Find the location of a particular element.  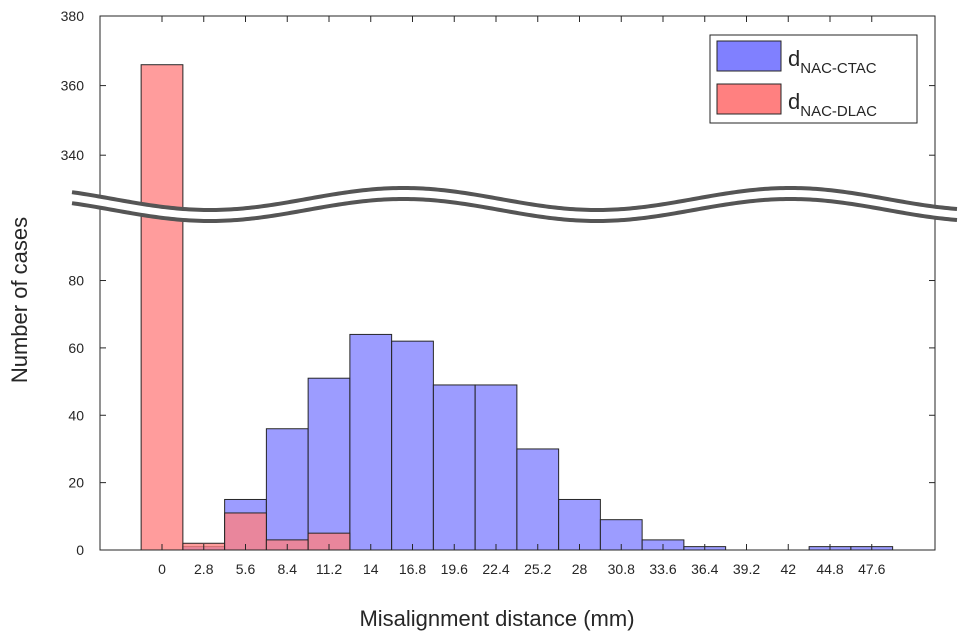

x-tick-label: 25.2 is located at coordinates (537, 569).